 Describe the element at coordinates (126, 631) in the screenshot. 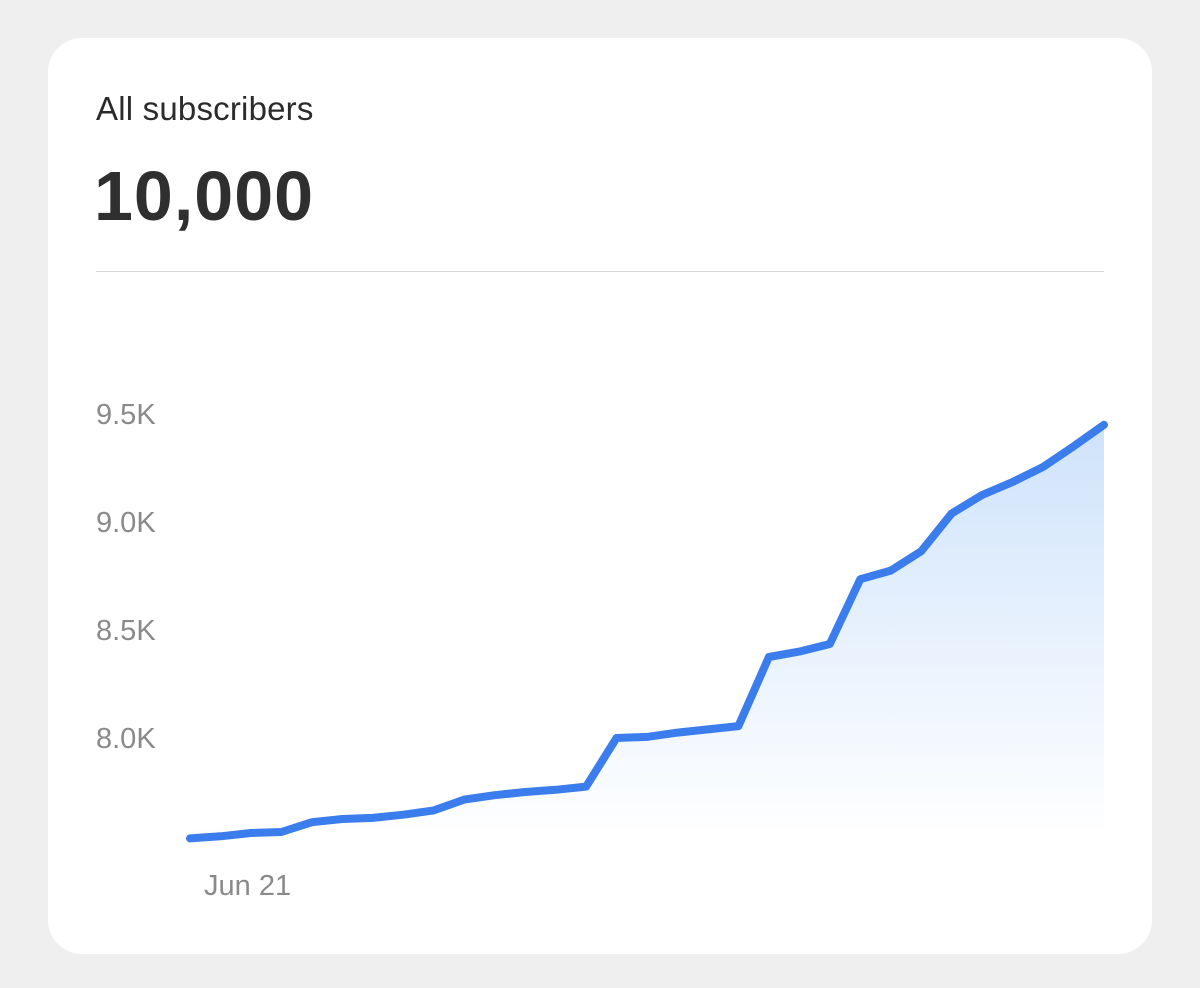

I see `y-tick-label: 8.5K` at that location.